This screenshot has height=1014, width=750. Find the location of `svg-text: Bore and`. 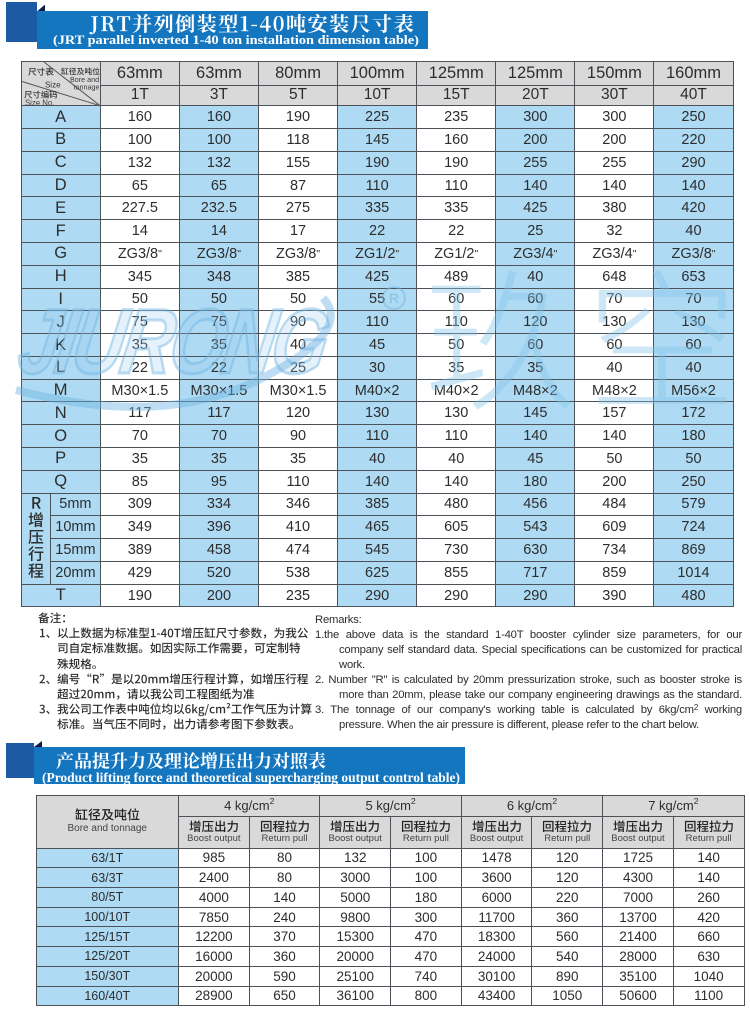

svg-text: Bore and is located at coordinates (83, 78).